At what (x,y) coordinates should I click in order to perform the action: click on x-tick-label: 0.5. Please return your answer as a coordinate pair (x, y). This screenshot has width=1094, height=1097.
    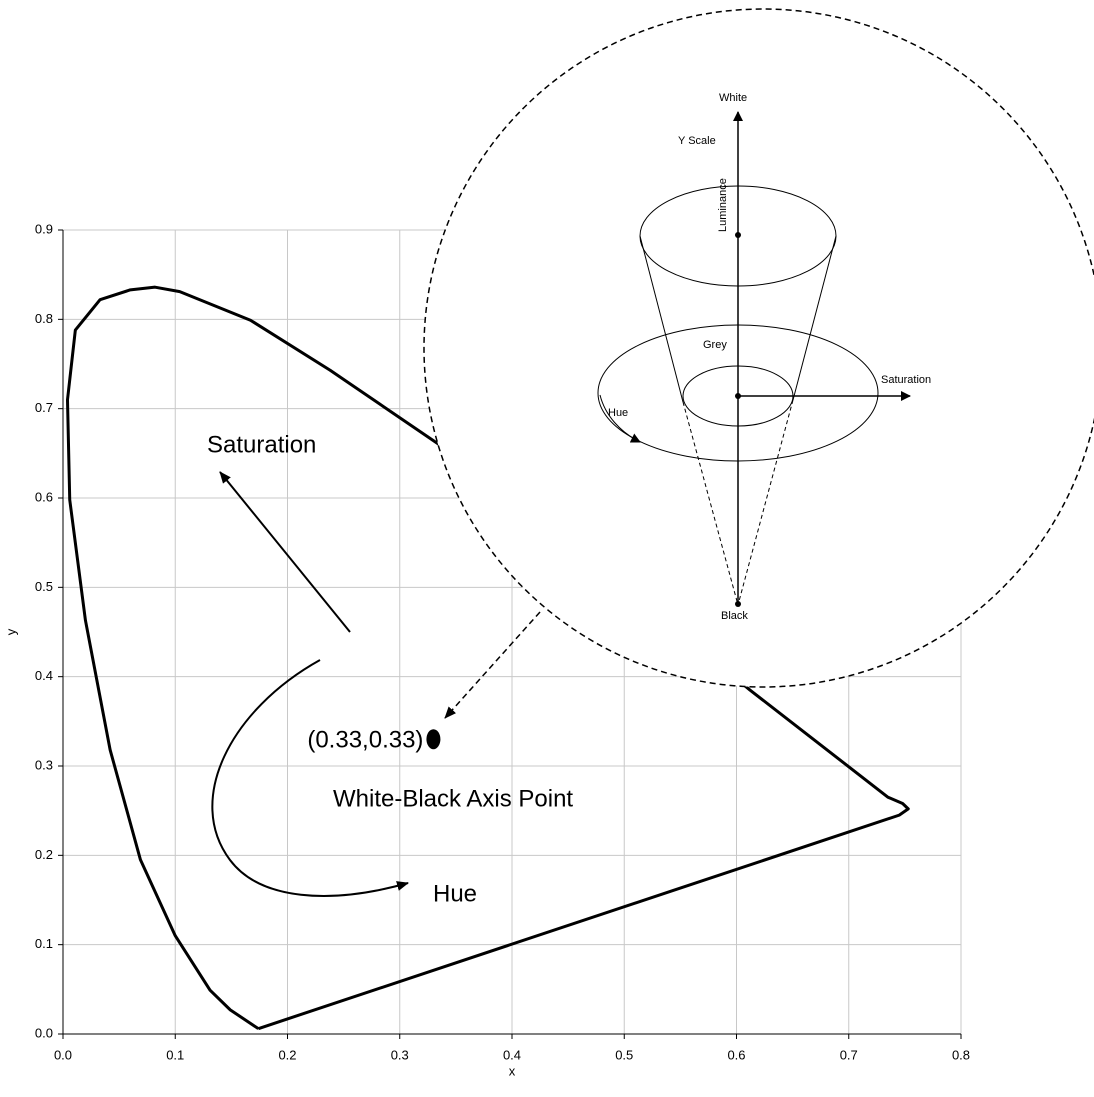
    Looking at the image, I should click on (624, 1054).